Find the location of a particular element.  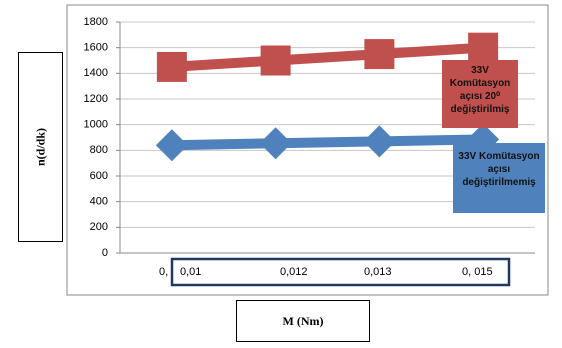

x-tick-label: 0, 015 is located at coordinates (477, 272).